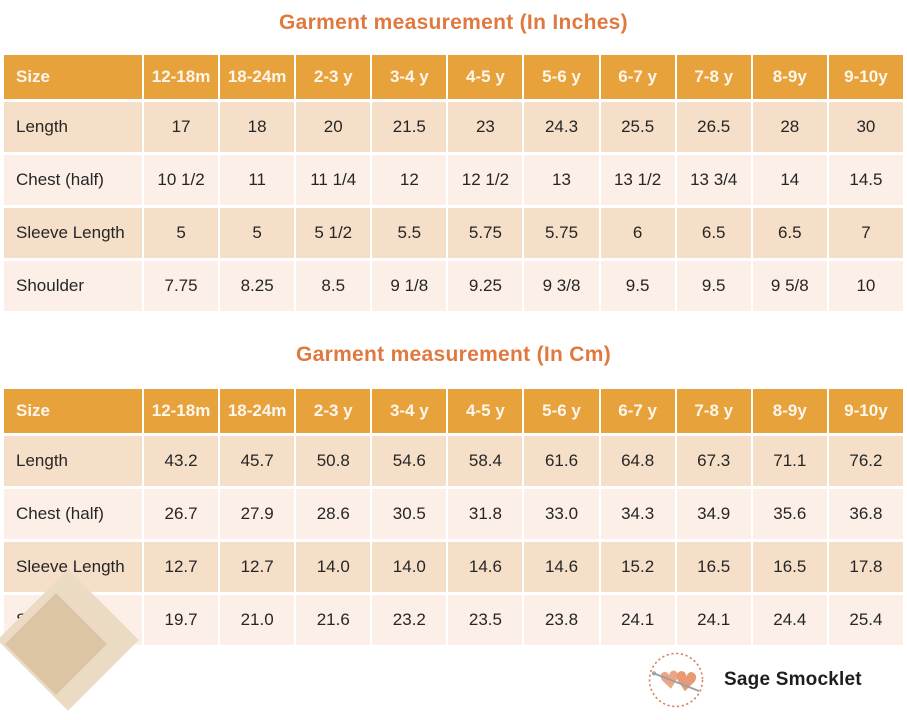  What do you see at coordinates (333, 180) in the screenshot?
I see `measurement-cell: 11 1/4` at bounding box center [333, 180].